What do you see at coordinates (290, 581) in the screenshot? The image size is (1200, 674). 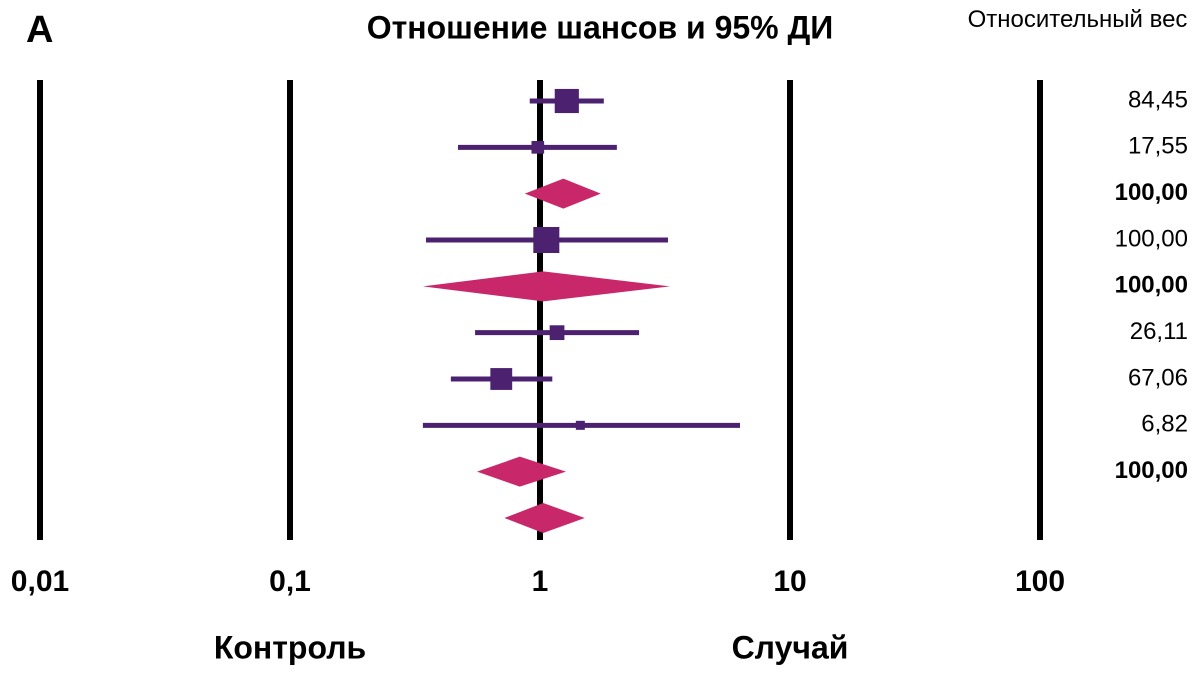 I see `x-tick-label: 0,1` at bounding box center [290, 581].